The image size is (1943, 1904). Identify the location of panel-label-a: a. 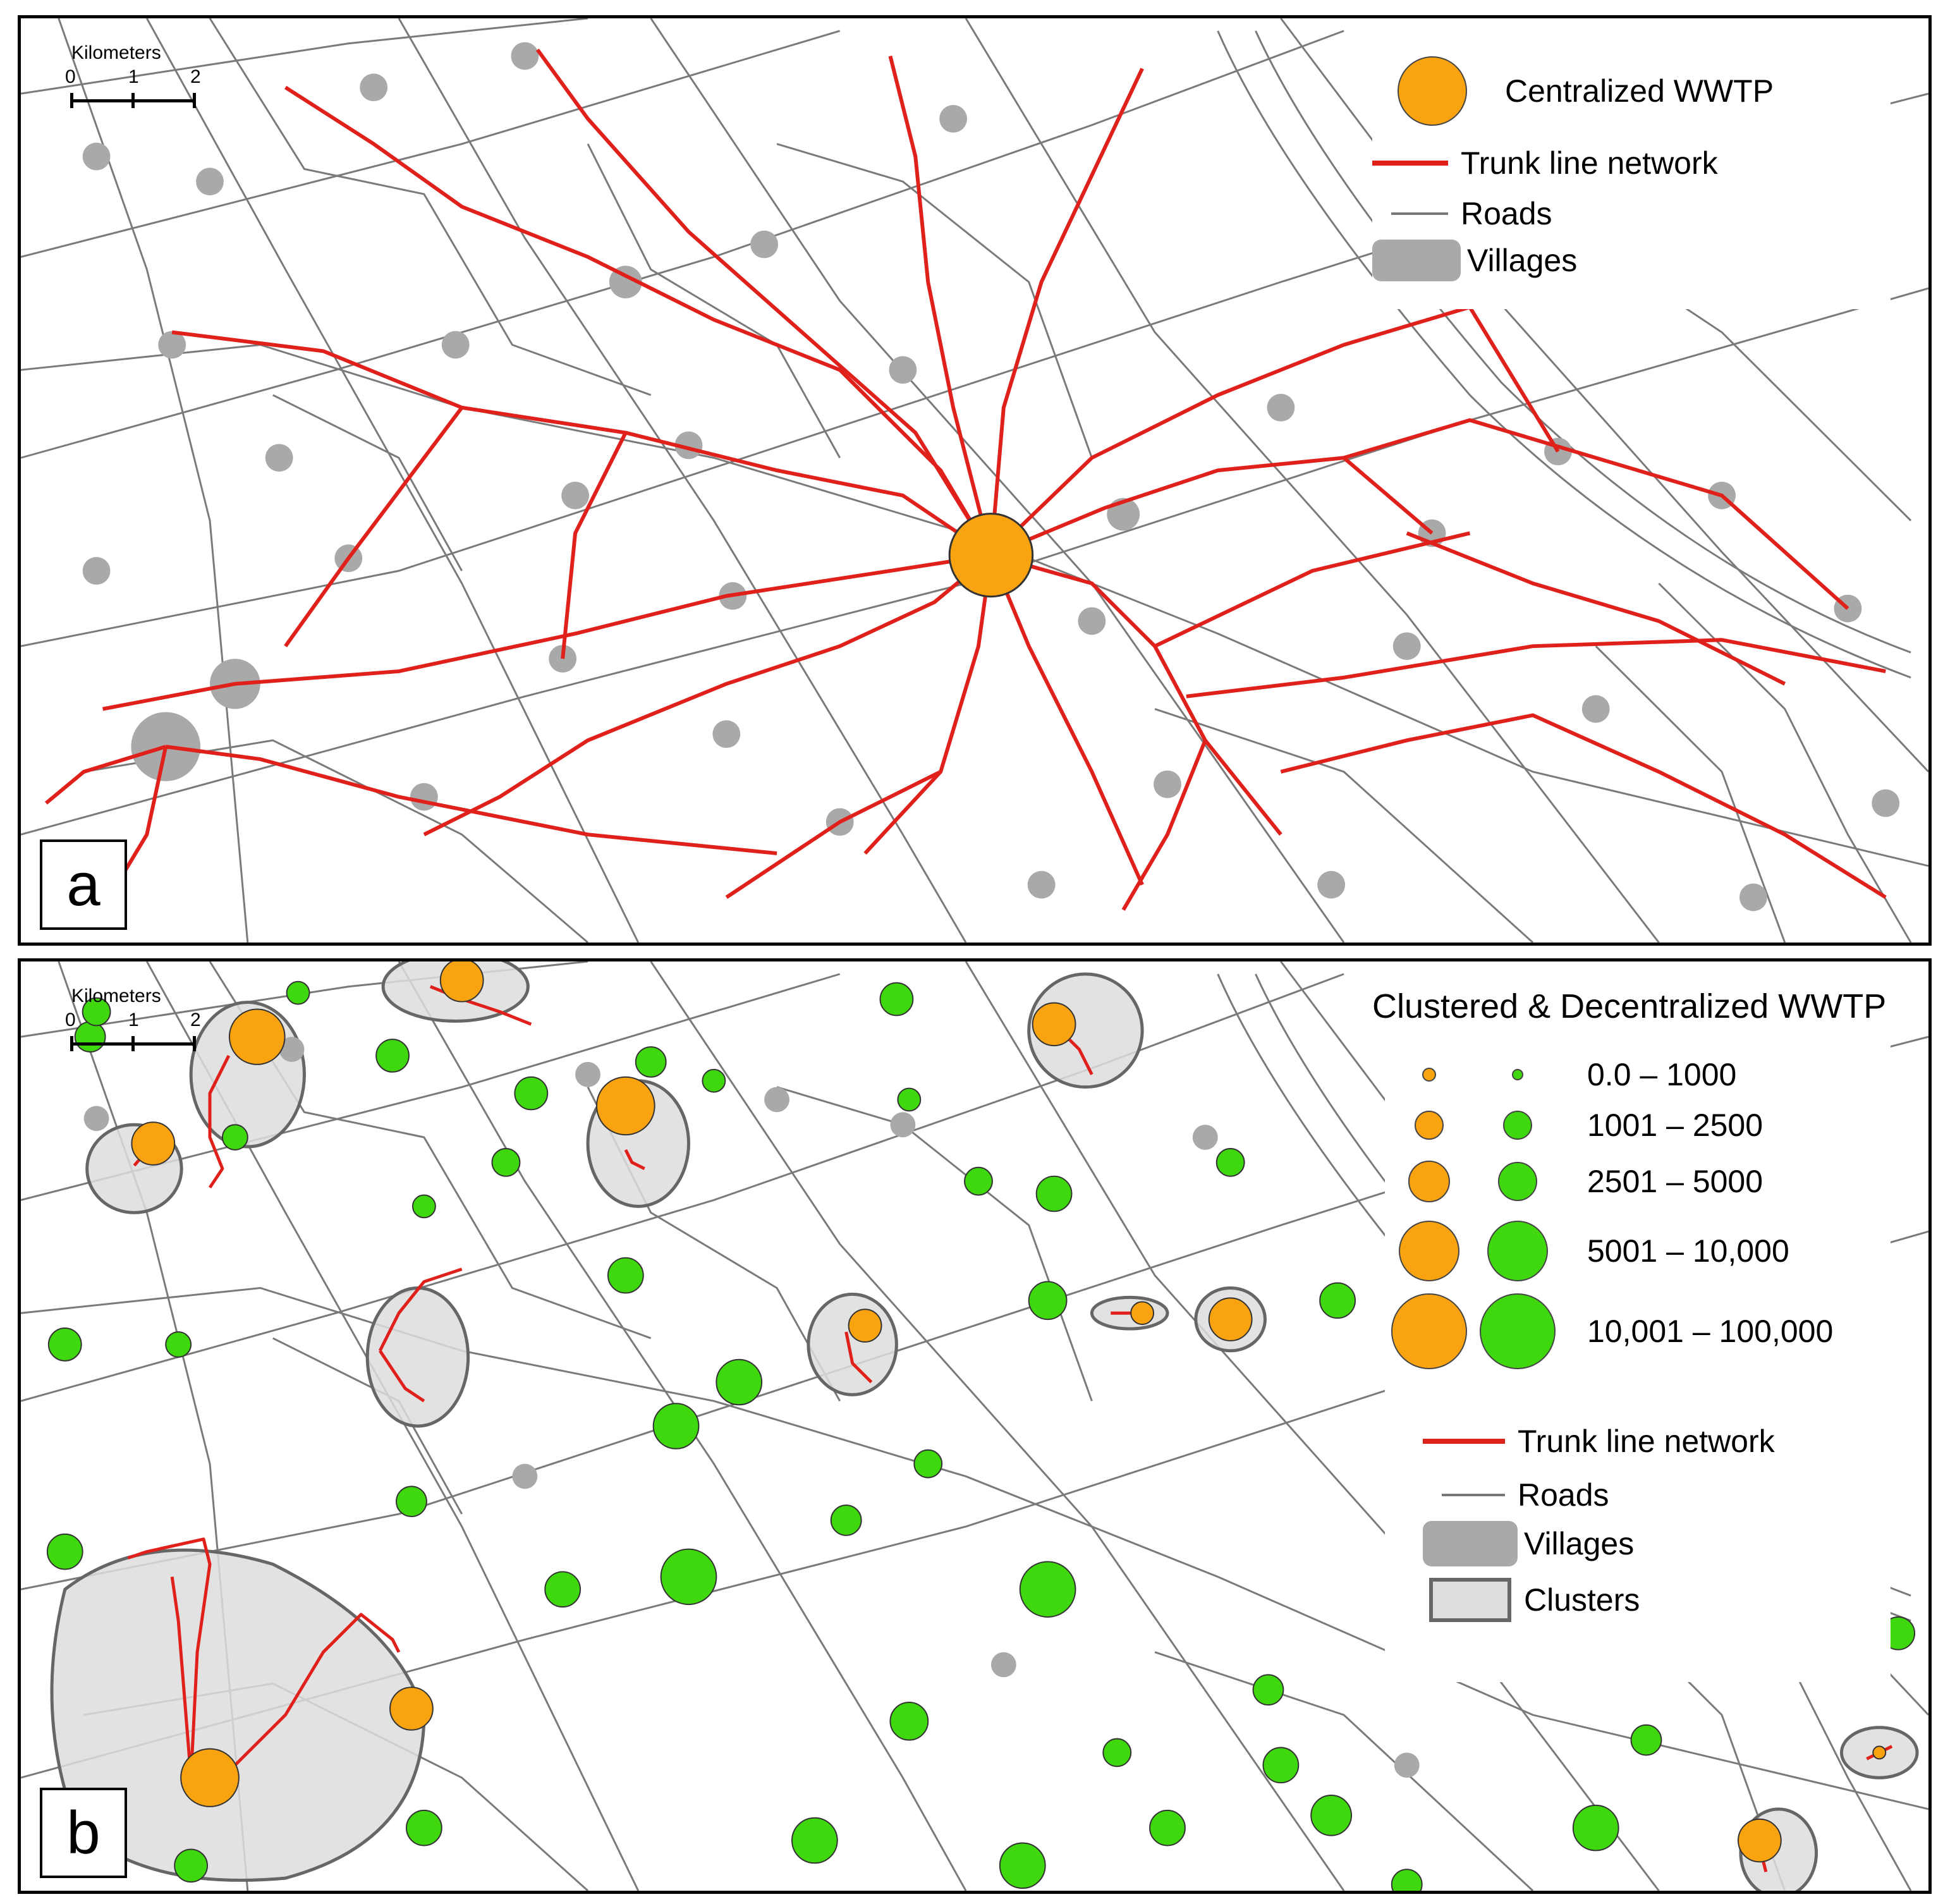
(83, 884).